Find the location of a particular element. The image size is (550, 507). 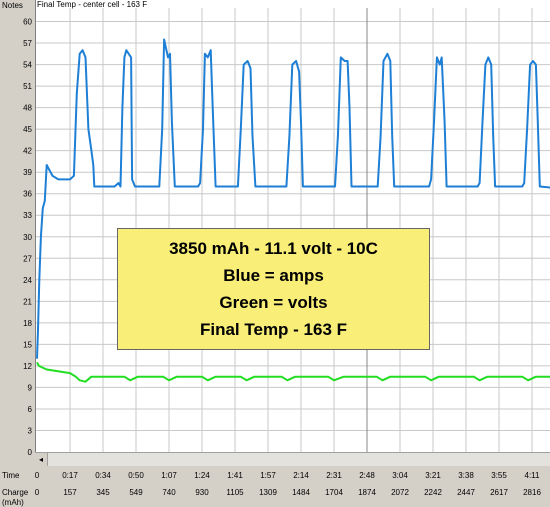

time-tick-label: 3:55 is located at coordinates (499, 475).